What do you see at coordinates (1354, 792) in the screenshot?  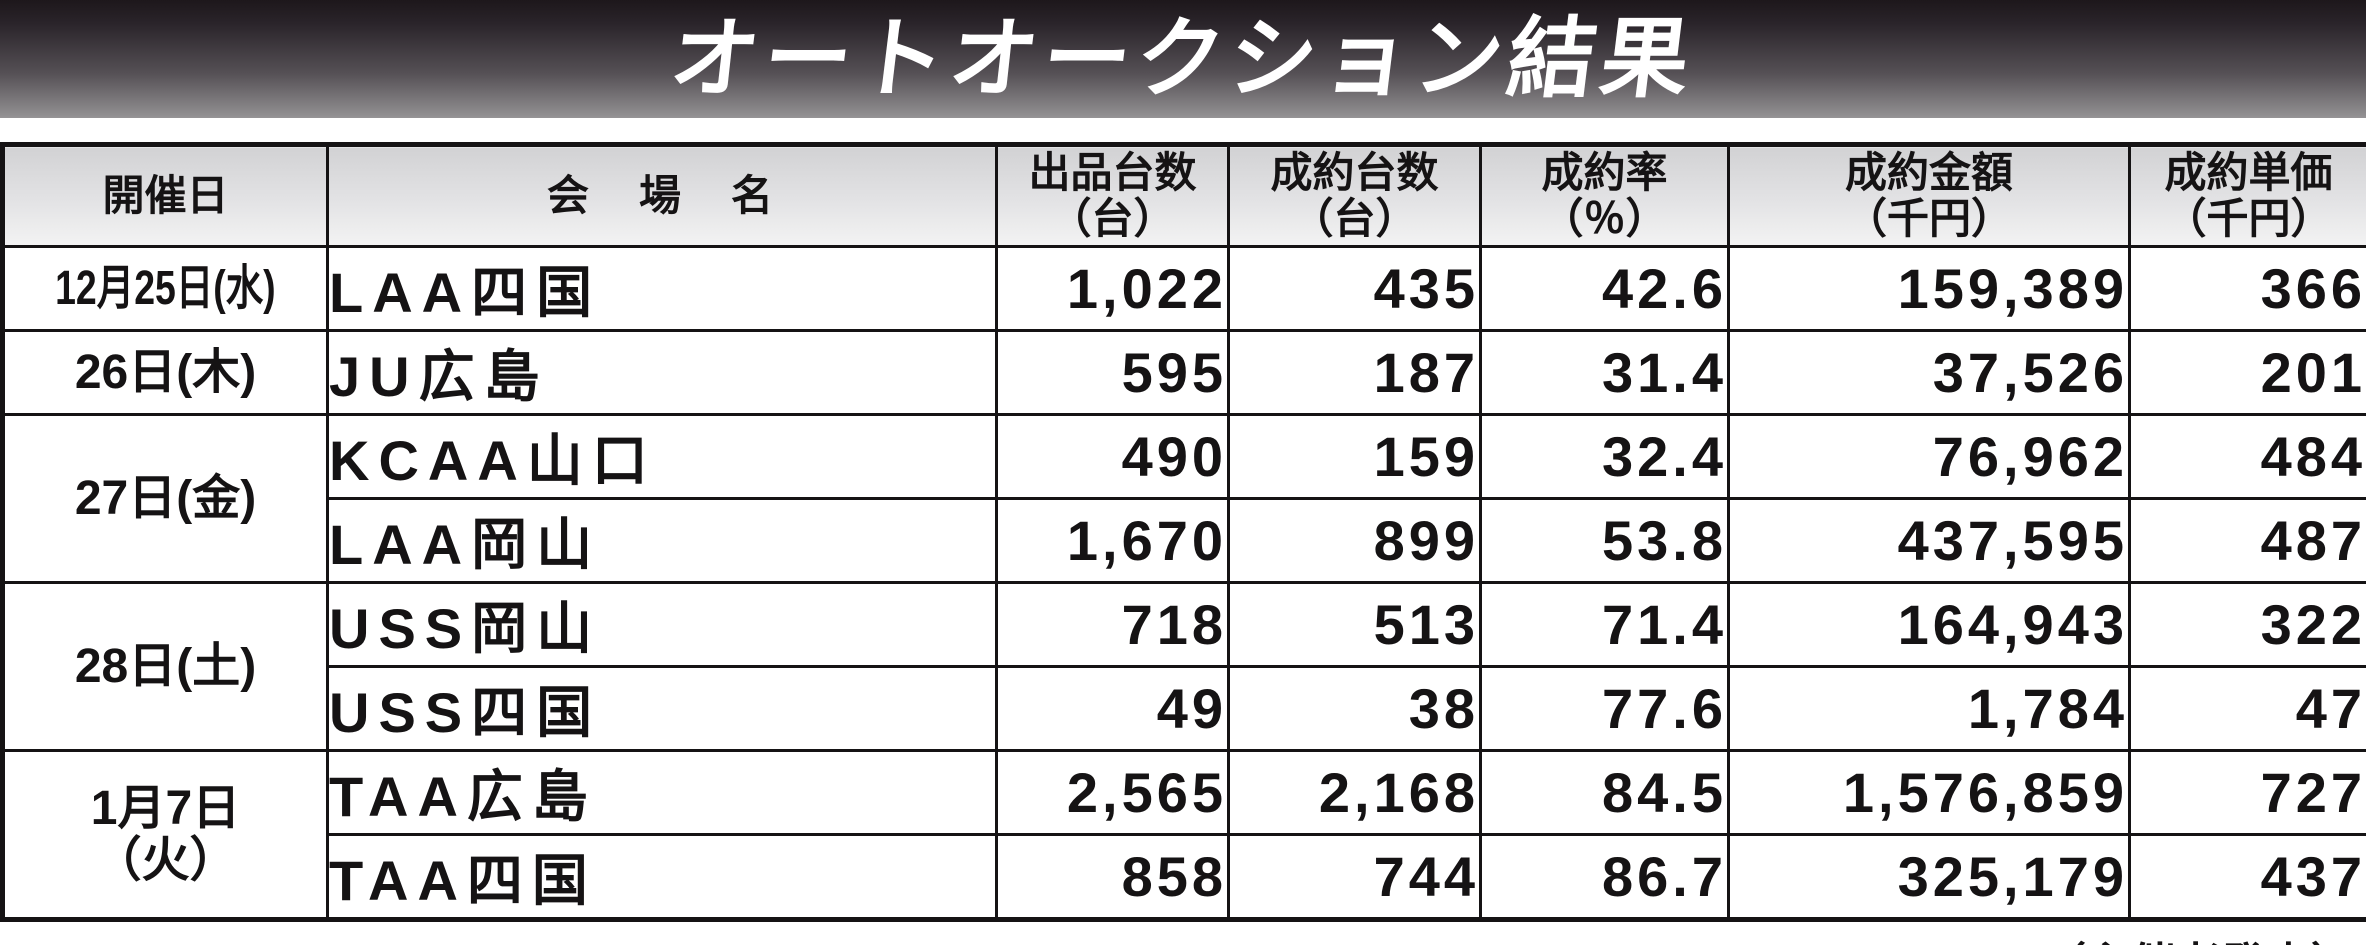 I see `cell-sold: 2,168` at bounding box center [1354, 792].